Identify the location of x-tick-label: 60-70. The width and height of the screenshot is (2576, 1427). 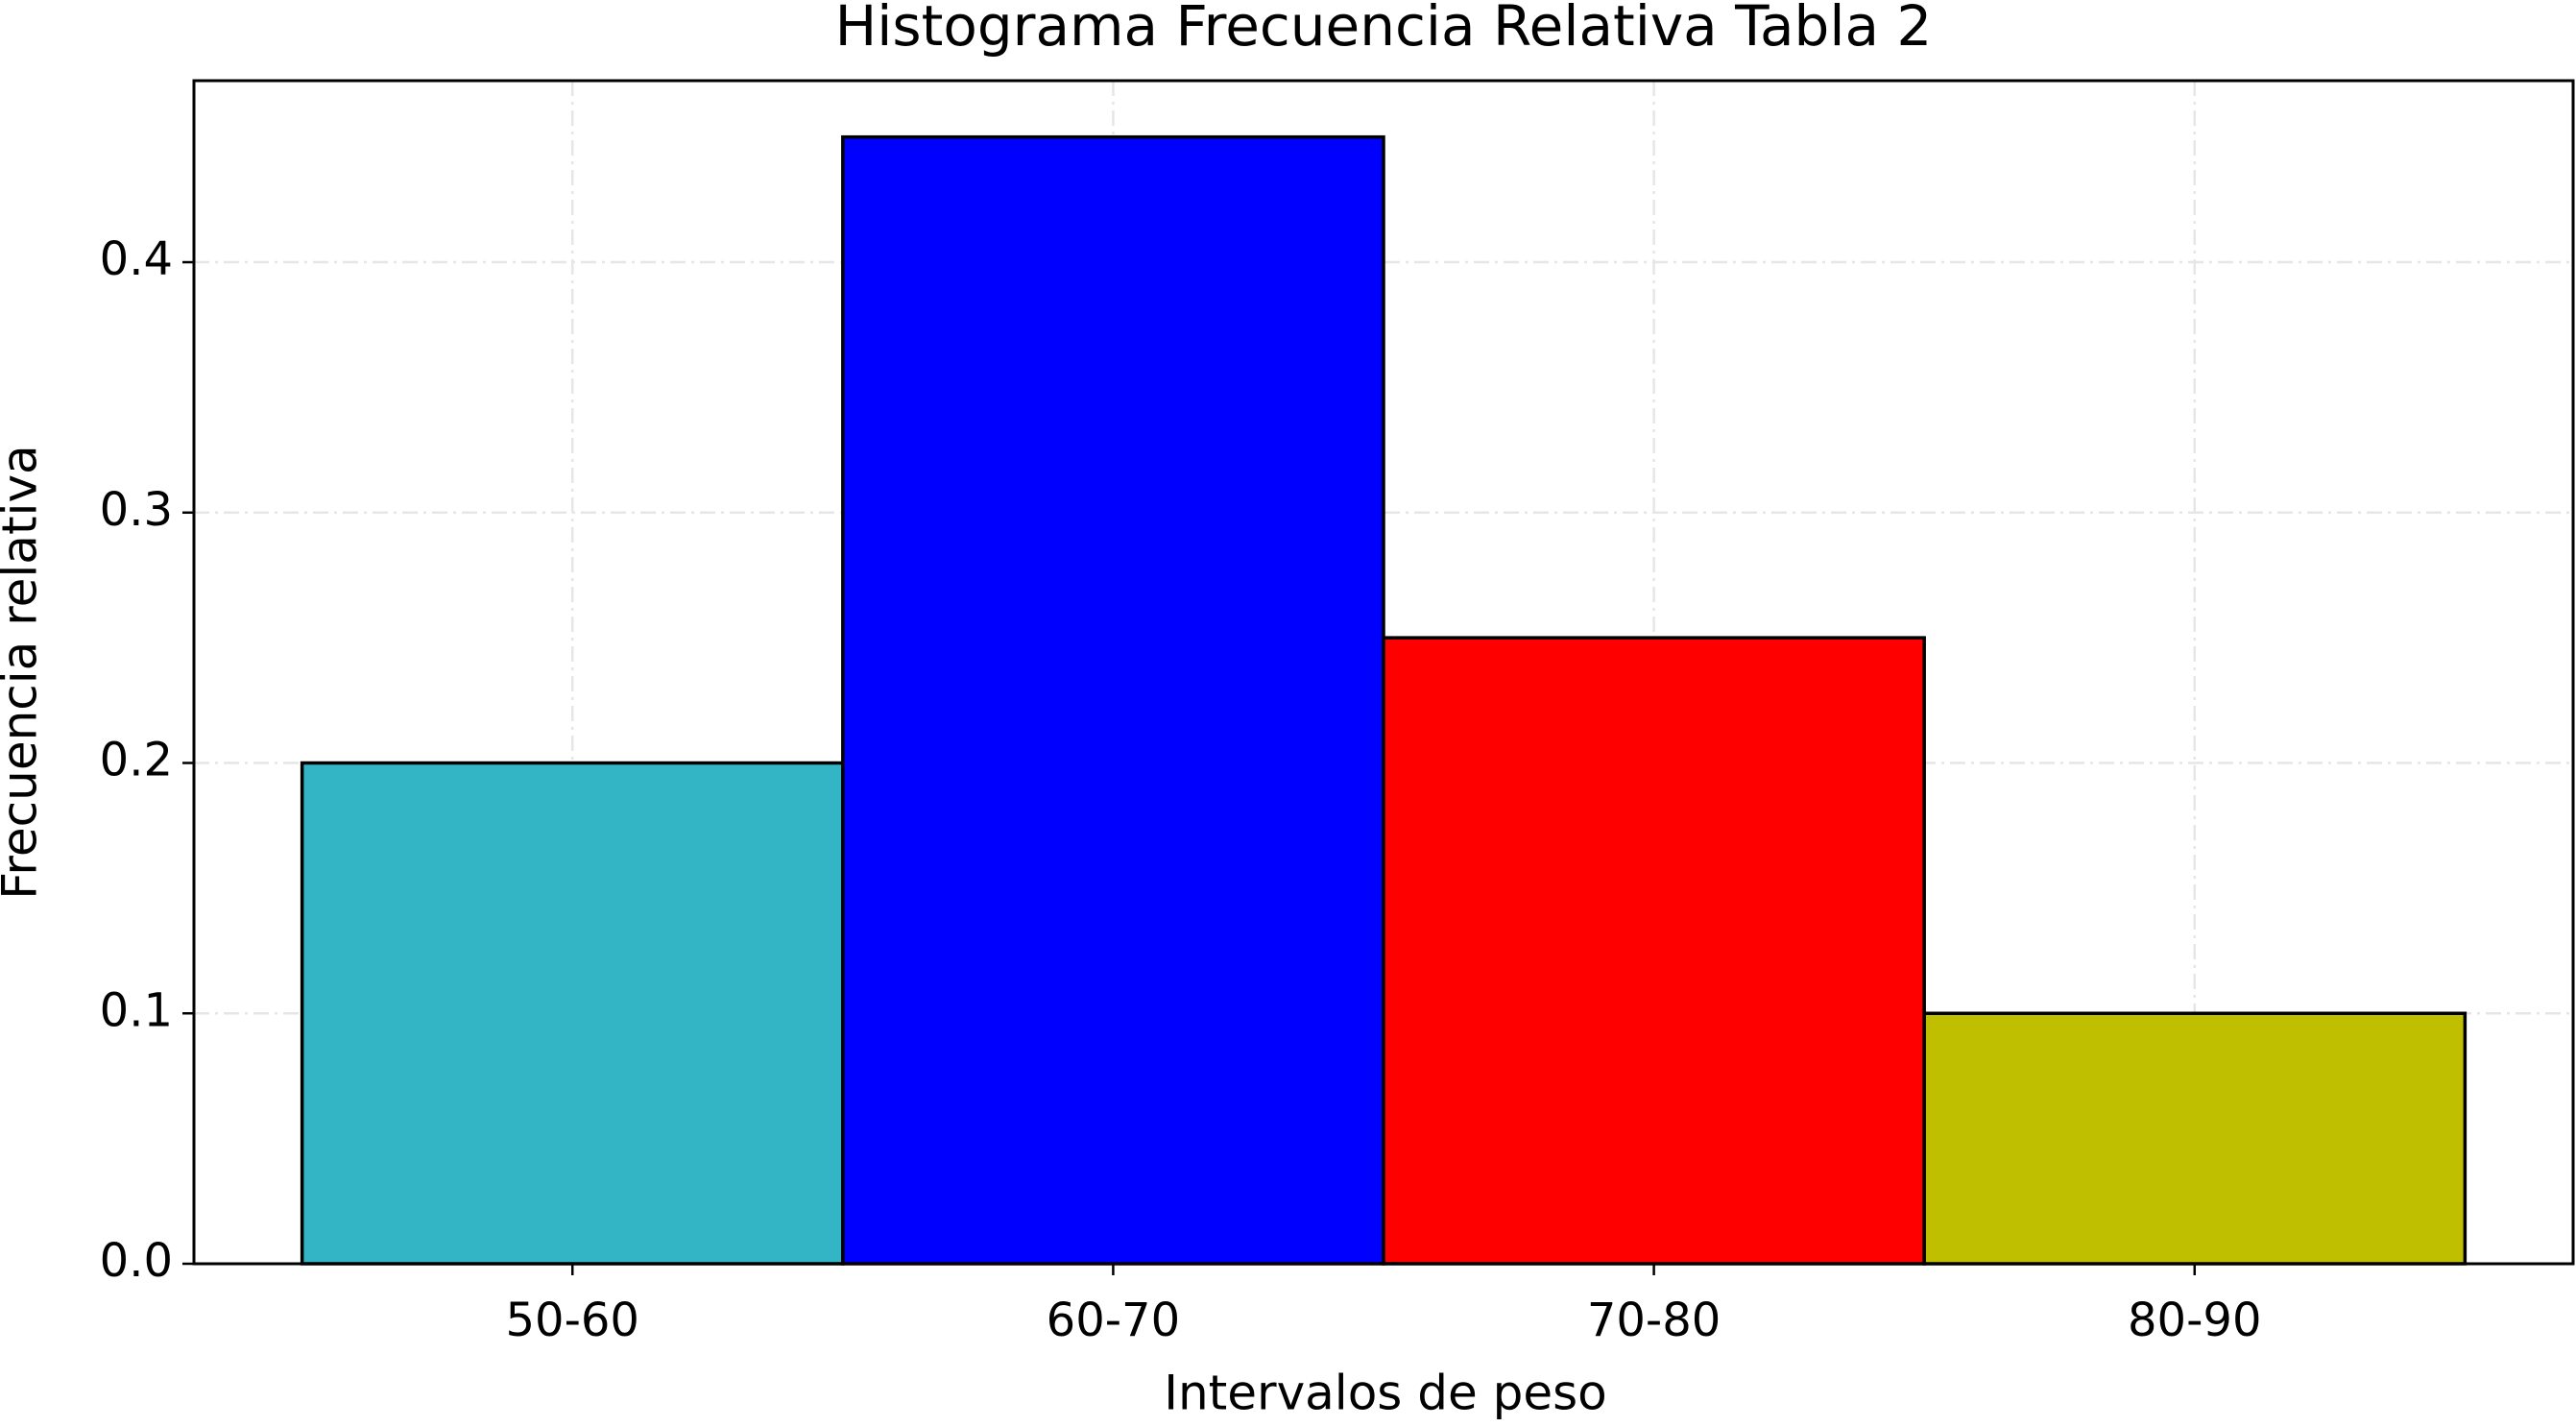
(1113, 1320).